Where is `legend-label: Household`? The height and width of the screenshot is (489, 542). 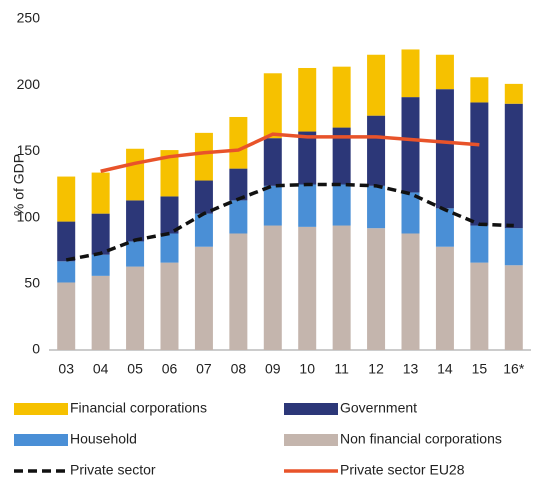 legend-label: Household is located at coordinates (103, 439).